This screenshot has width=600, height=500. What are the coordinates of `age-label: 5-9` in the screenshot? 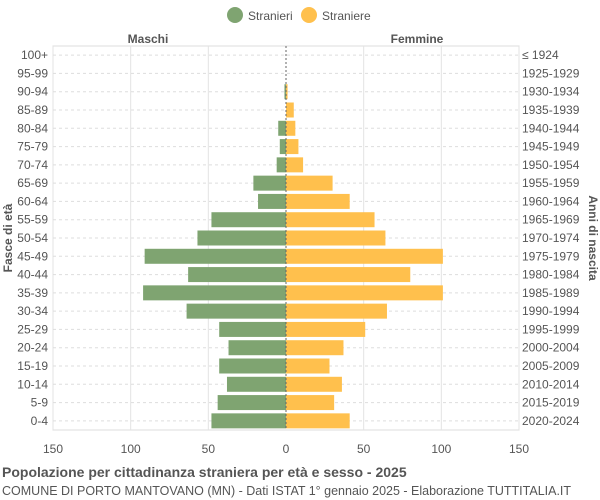 It's located at (40, 403).